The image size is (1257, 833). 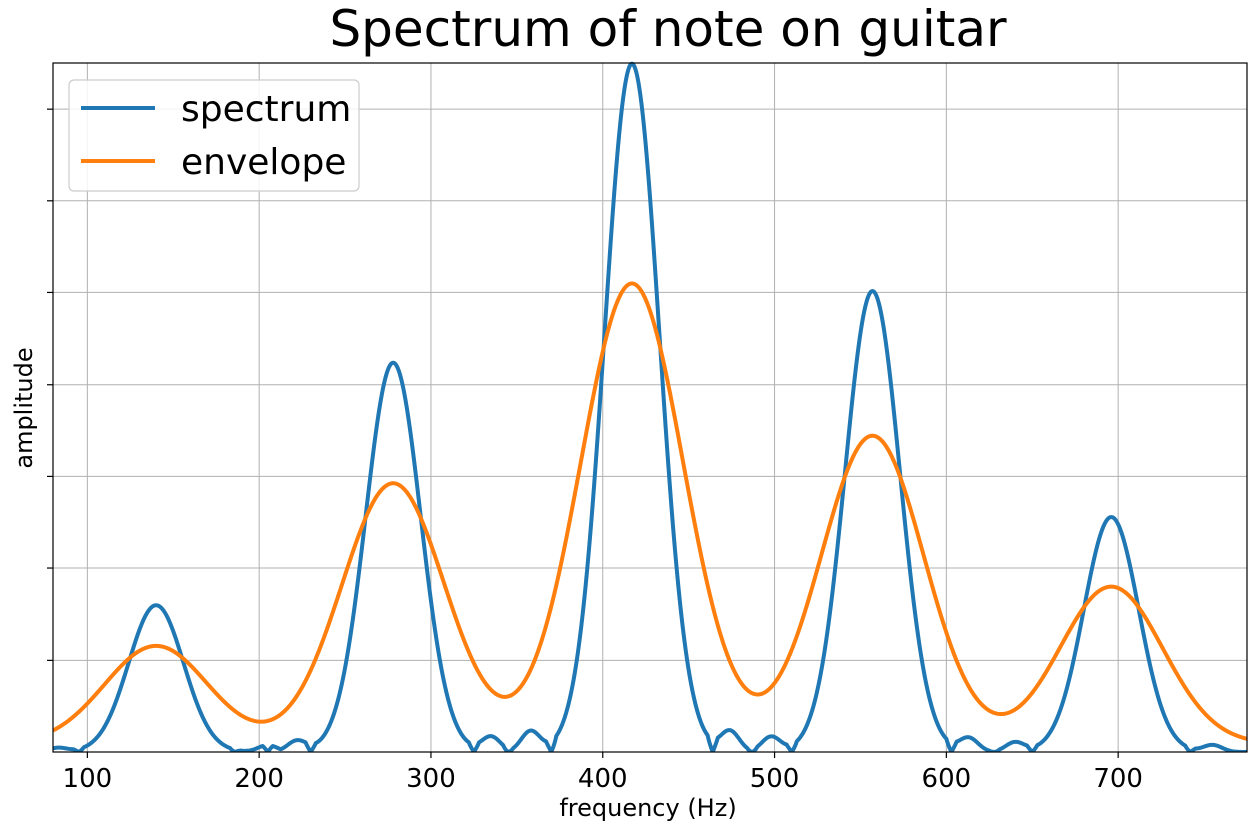 I want to click on legend: spectrum envelope, so click(x=214, y=135).